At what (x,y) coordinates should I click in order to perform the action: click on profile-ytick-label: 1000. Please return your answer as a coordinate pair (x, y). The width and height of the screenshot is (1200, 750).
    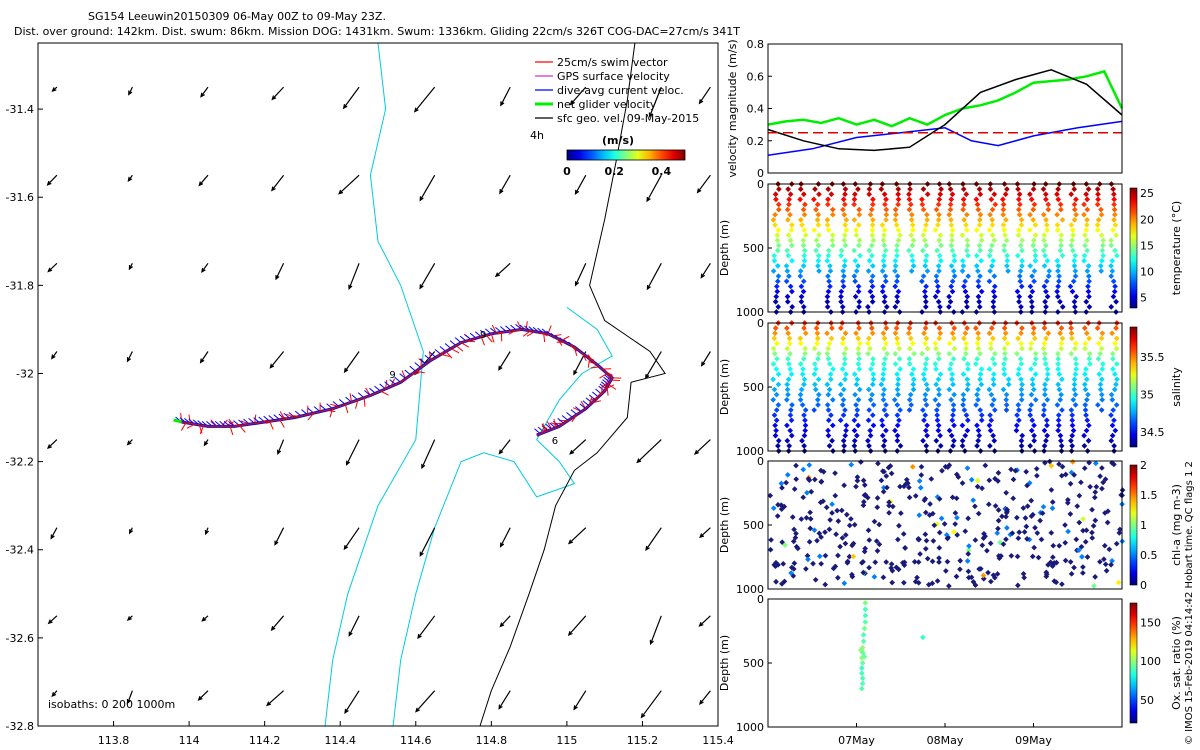
    Looking at the image, I should click on (750, 312).